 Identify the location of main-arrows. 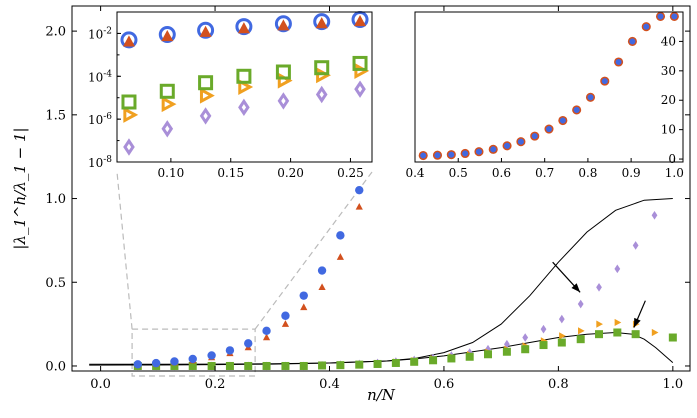
(599, 294).